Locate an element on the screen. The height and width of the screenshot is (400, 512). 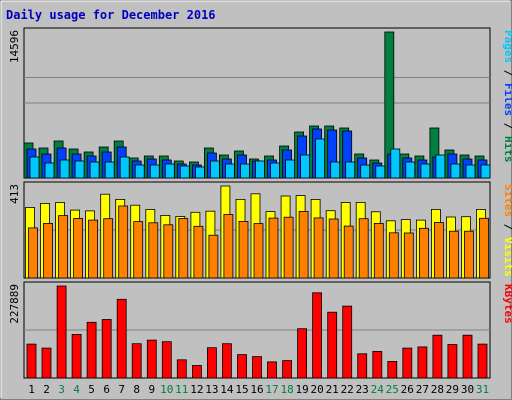
x-tick-label-day-25: 25 is located at coordinates (392, 389).